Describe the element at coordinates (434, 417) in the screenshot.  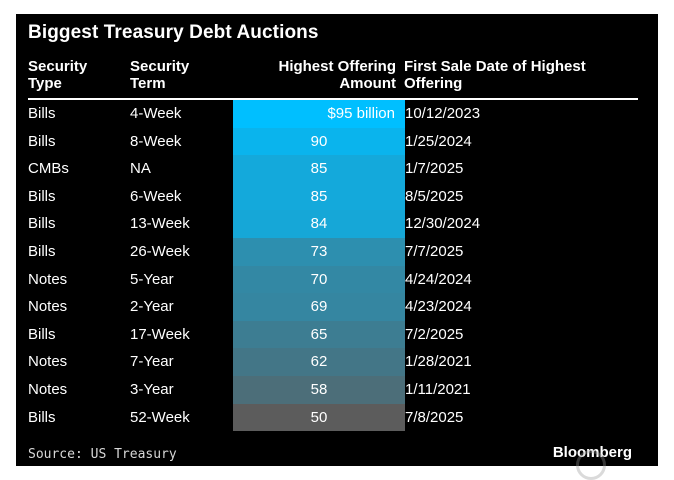
I see `cell-first-sale-date: 7/8/2025` at that location.